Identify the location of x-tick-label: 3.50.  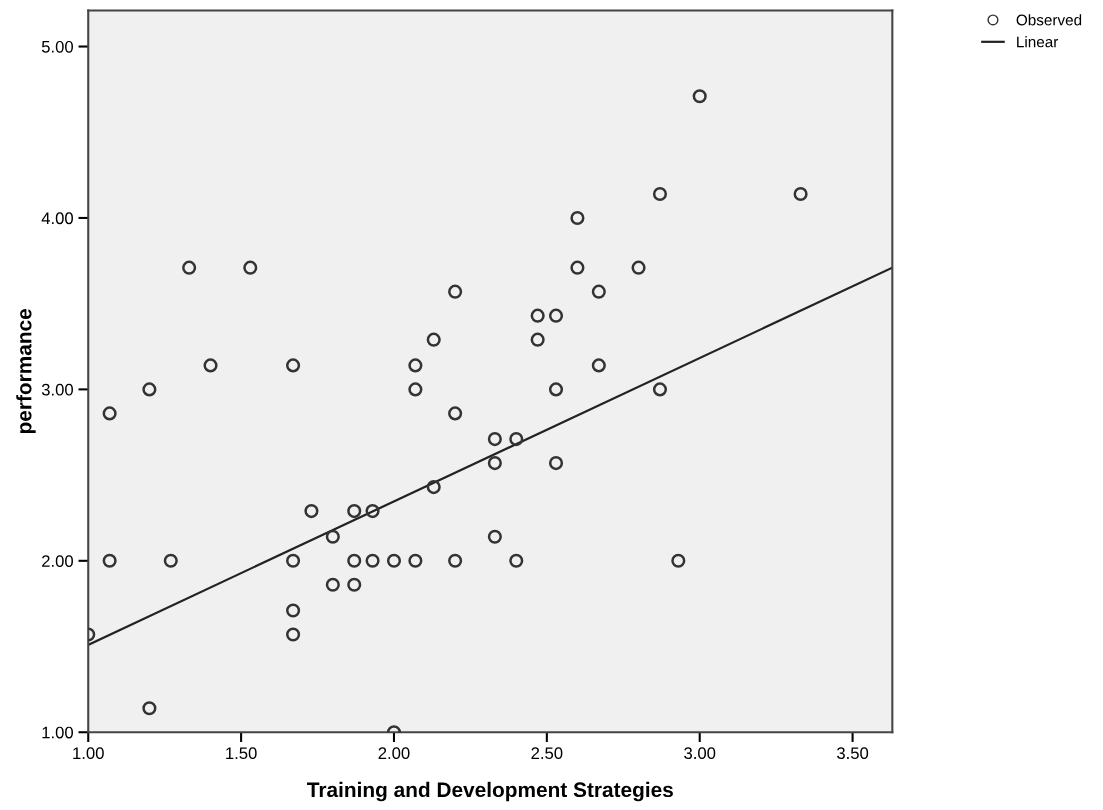
(853, 753).